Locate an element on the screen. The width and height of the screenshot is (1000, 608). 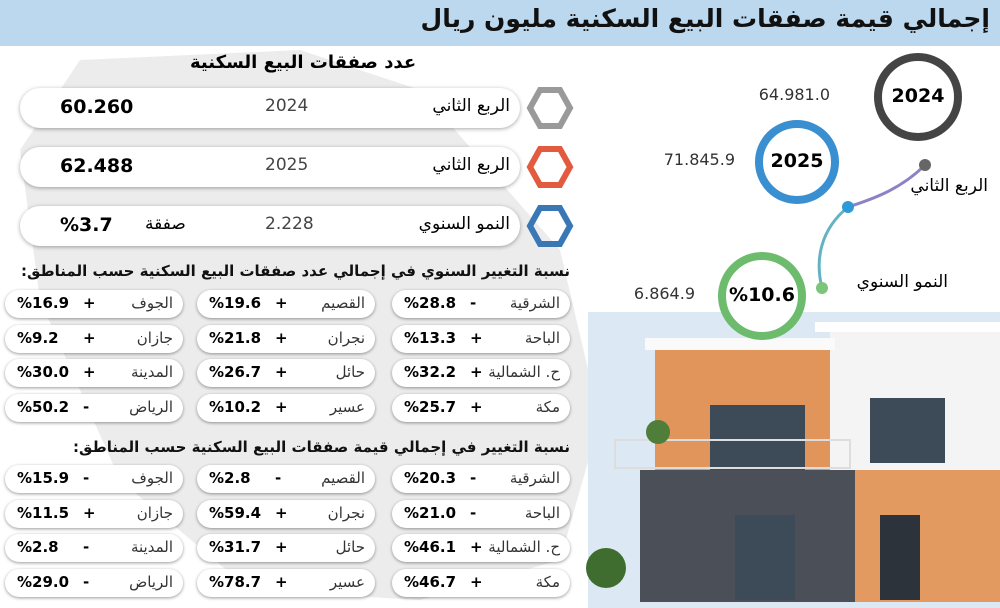
circle-value: 71.845.9 is located at coordinates (699, 159).